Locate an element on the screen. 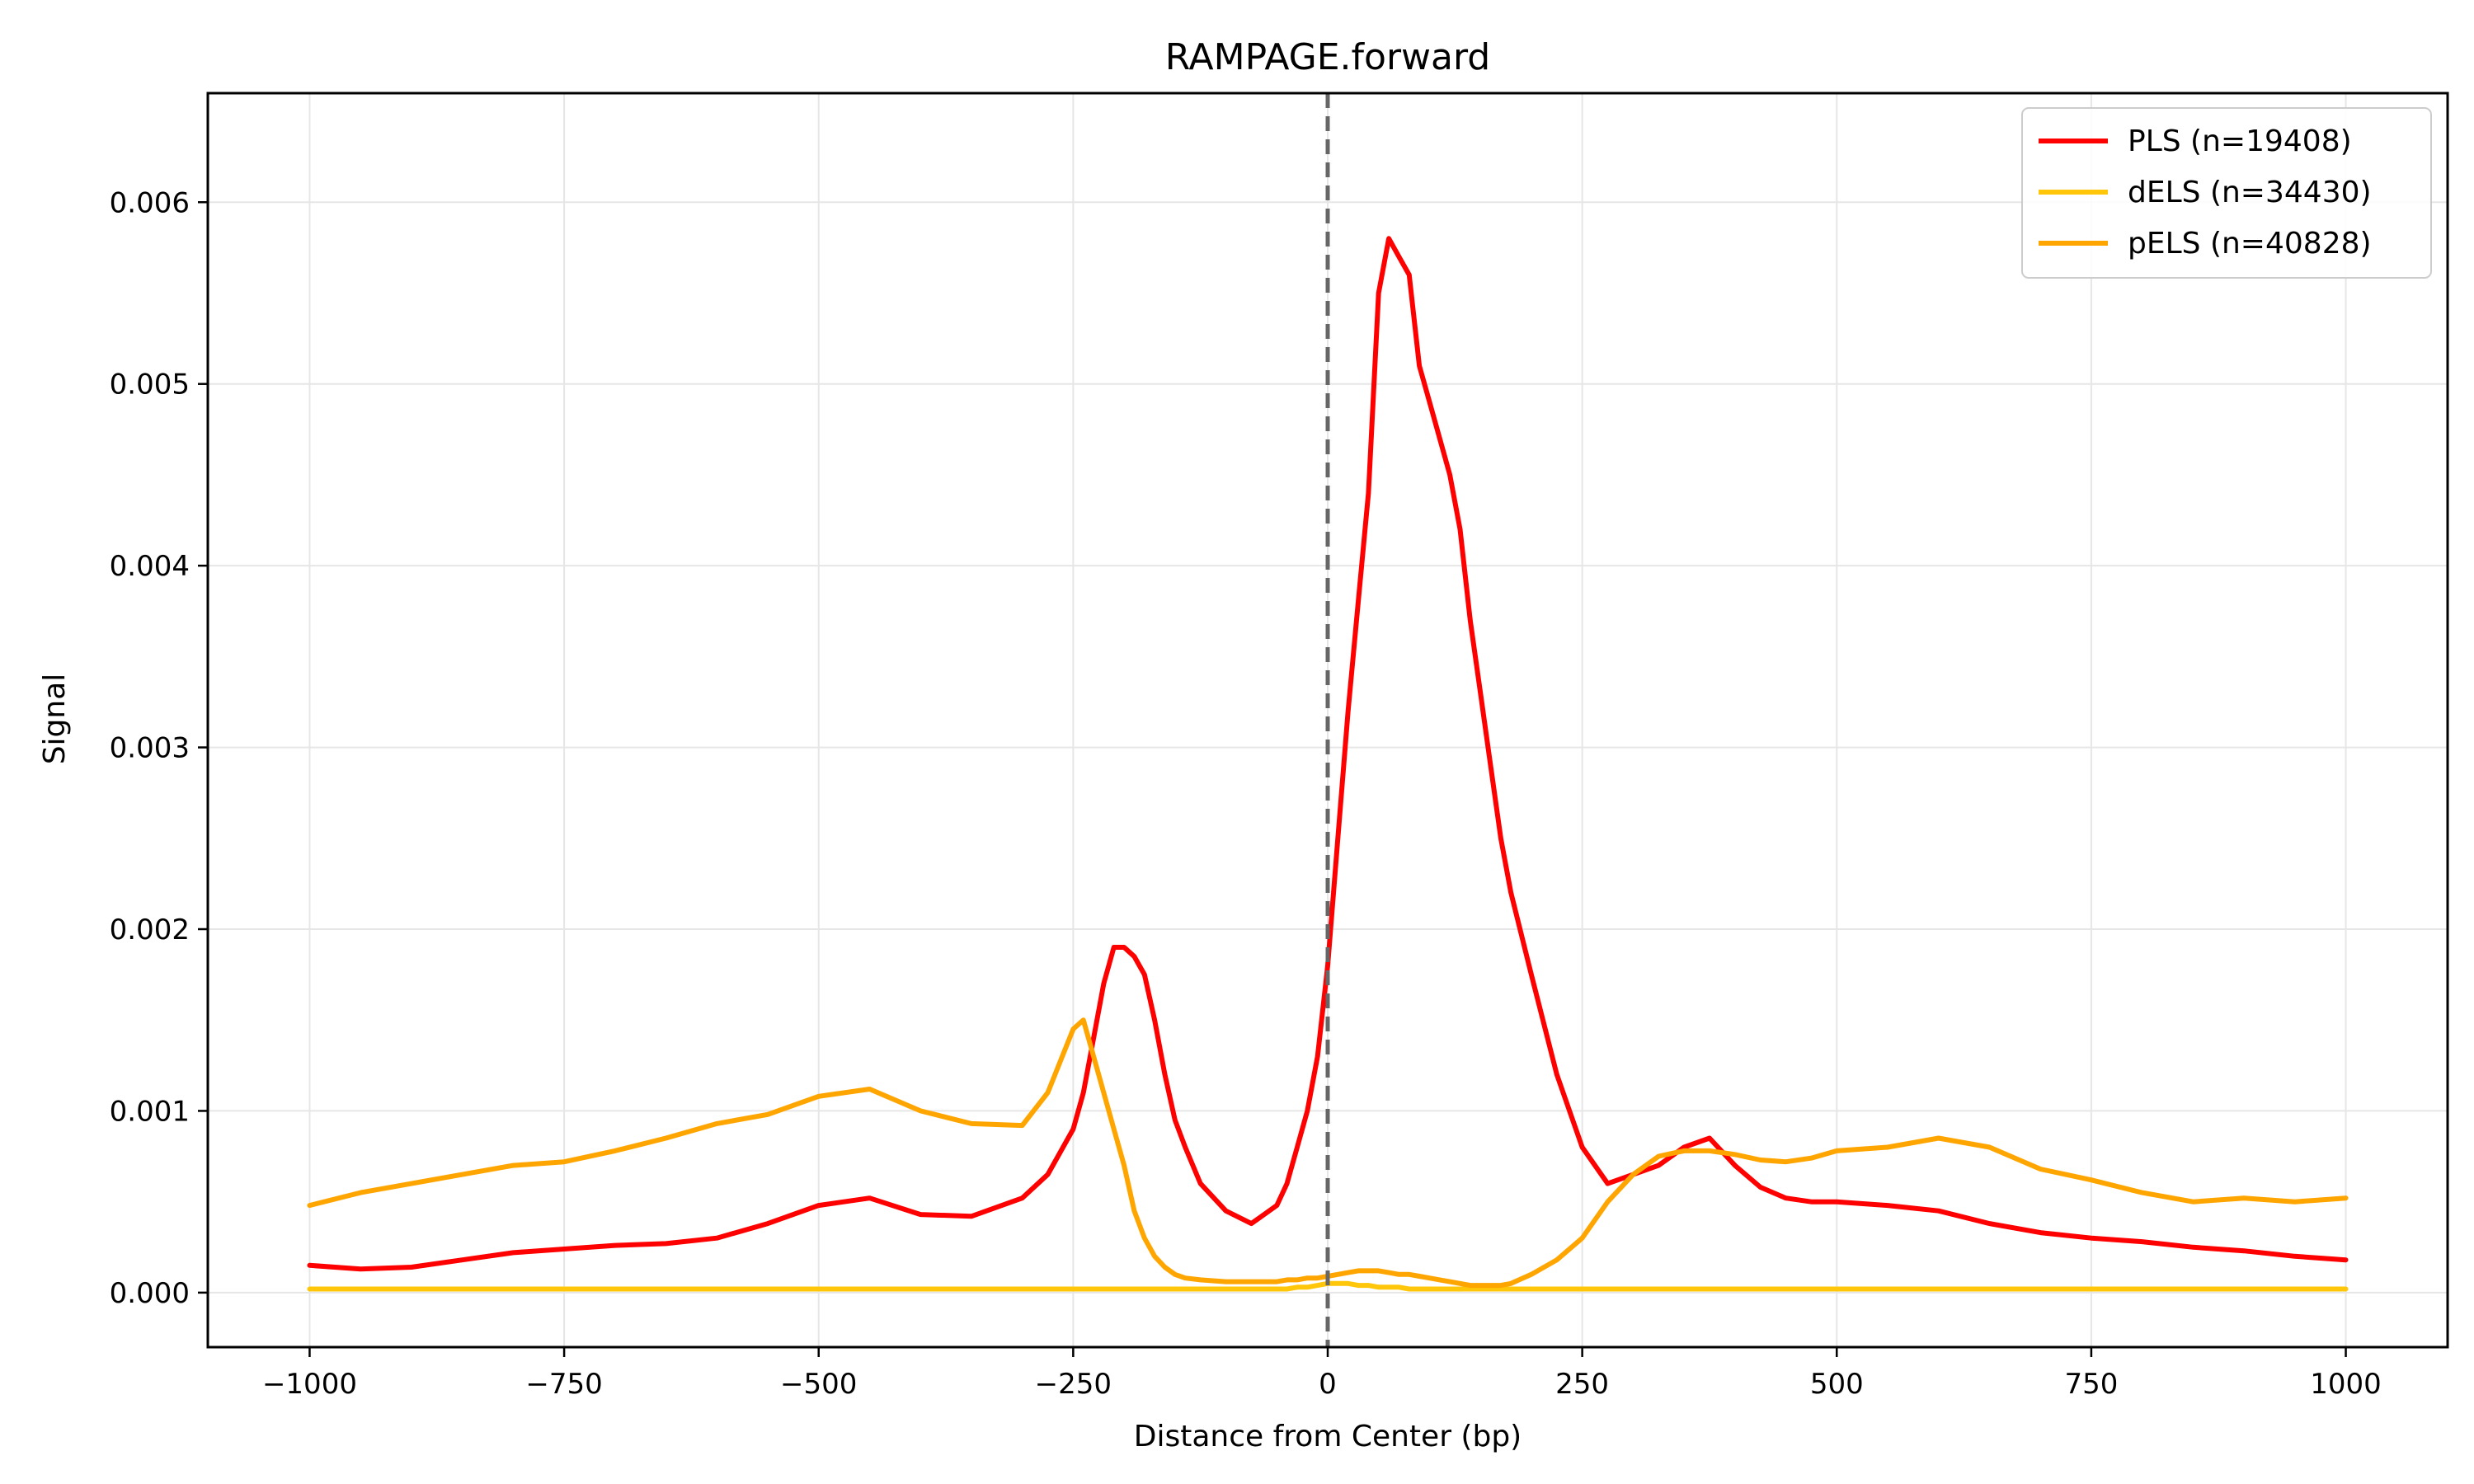 This screenshot has width=2474, height=1484. x-tick-label: 250 is located at coordinates (1582, 1384).